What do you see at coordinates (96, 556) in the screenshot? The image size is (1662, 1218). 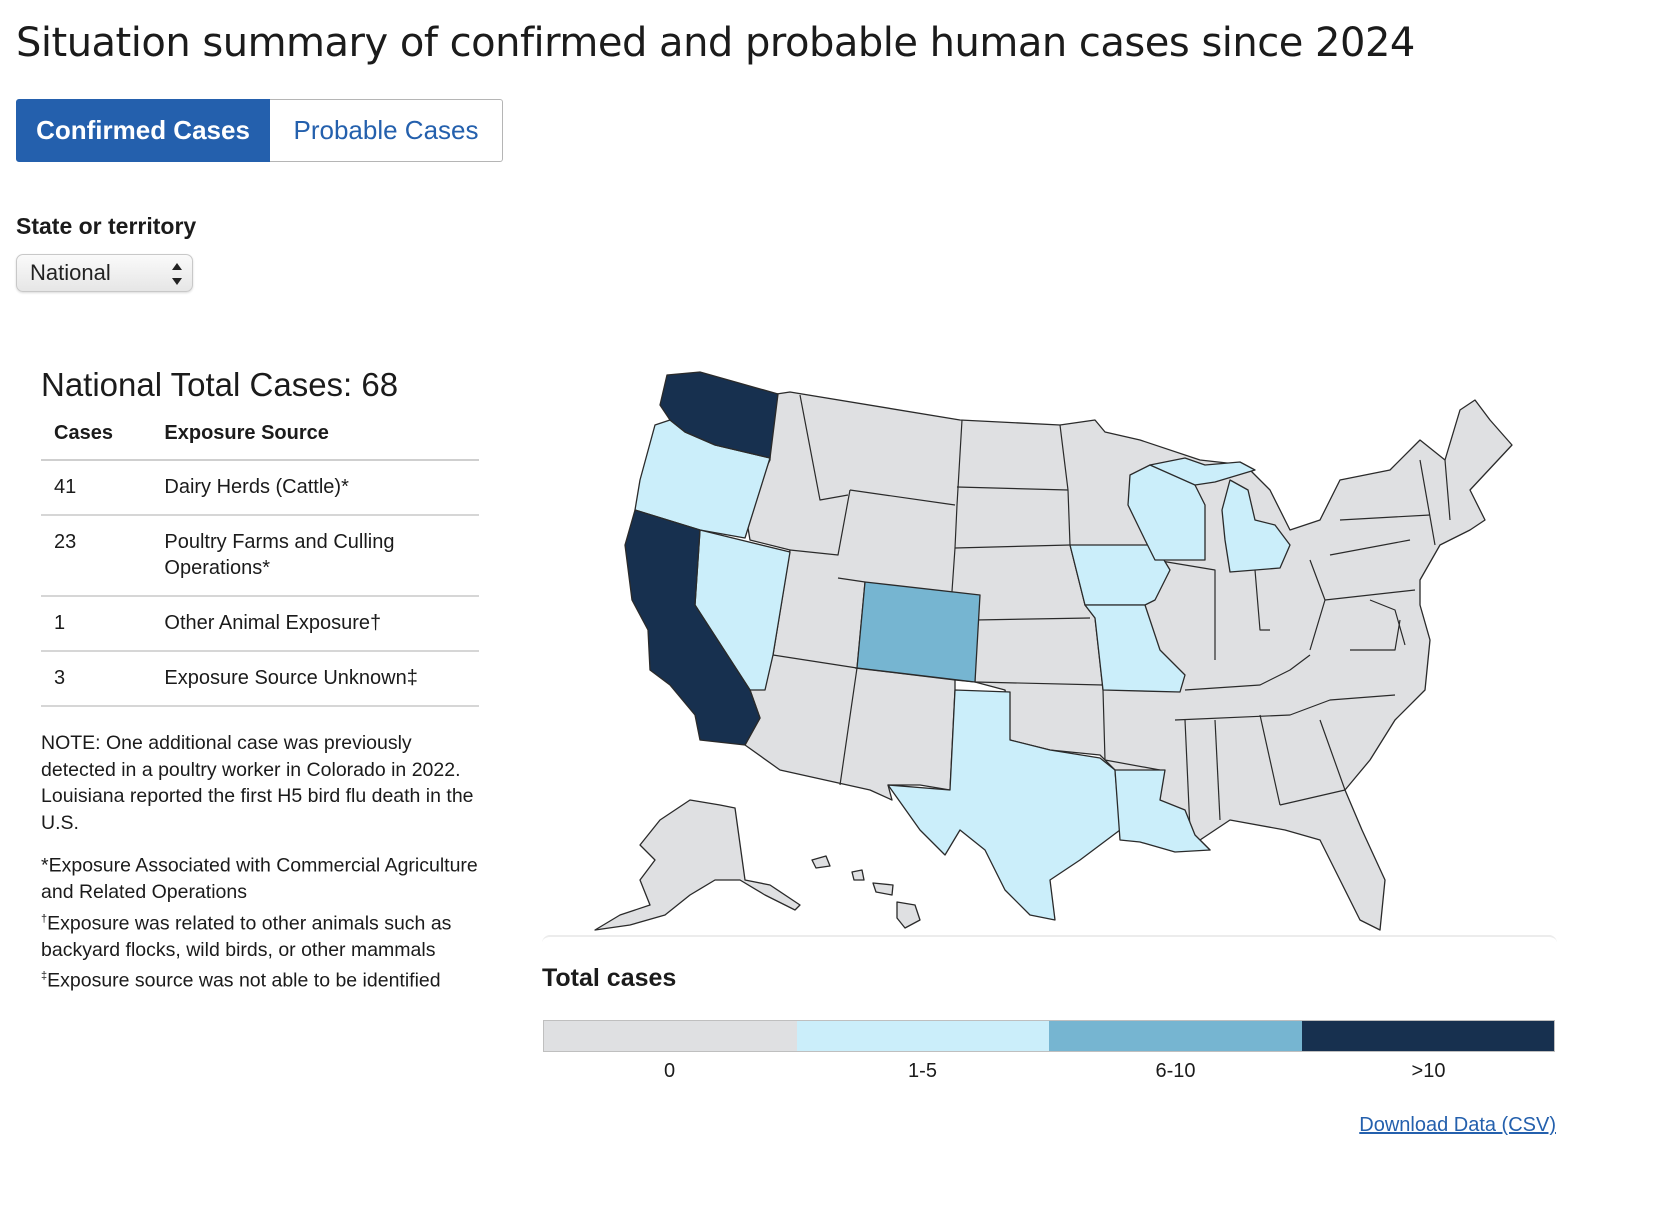 I see `cases-cell: 23` at bounding box center [96, 556].